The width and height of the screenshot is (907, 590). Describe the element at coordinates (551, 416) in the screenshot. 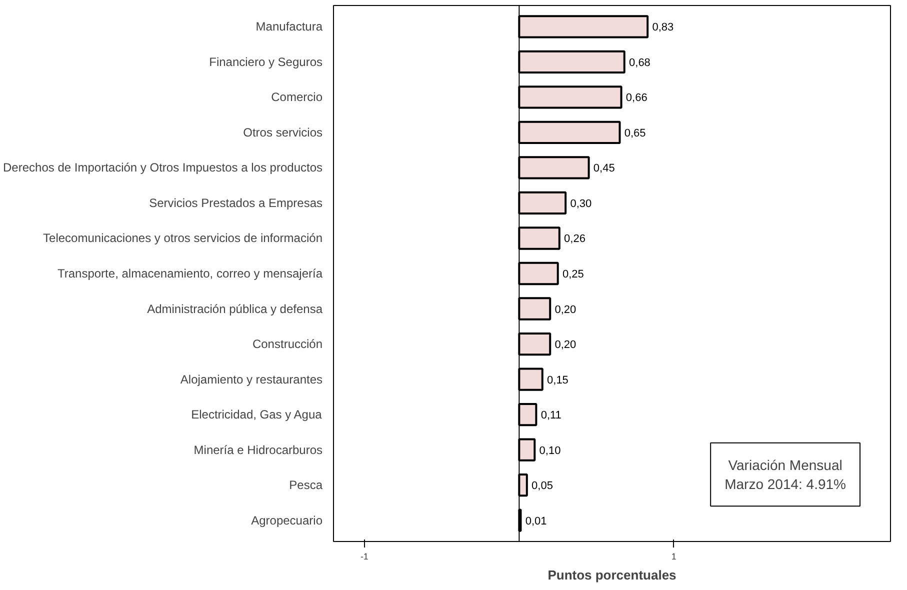

I see `data-label: 0,11` at that location.